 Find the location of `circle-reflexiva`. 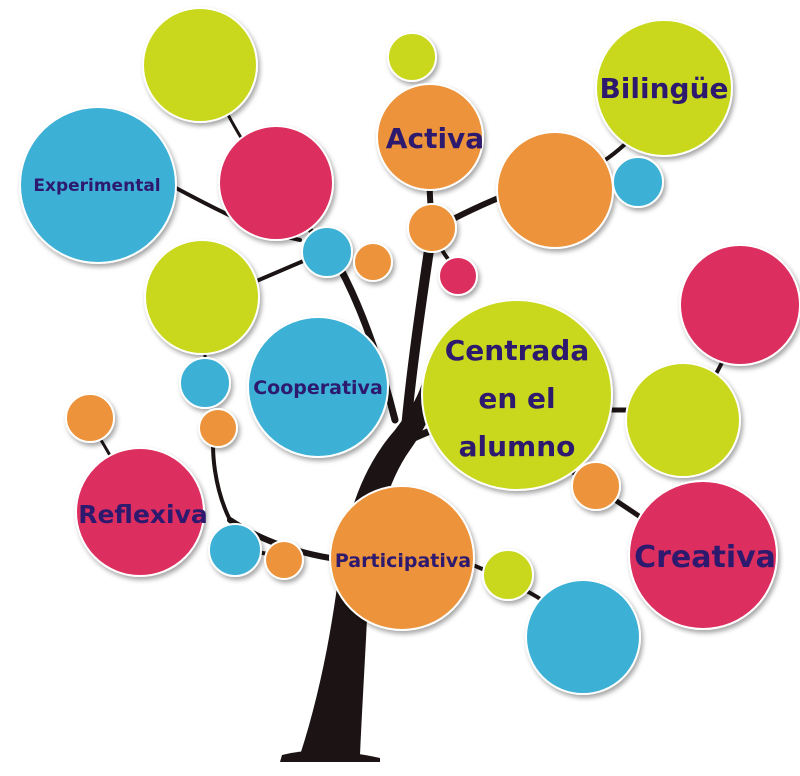

circle-reflexiva is located at coordinates (140, 512).